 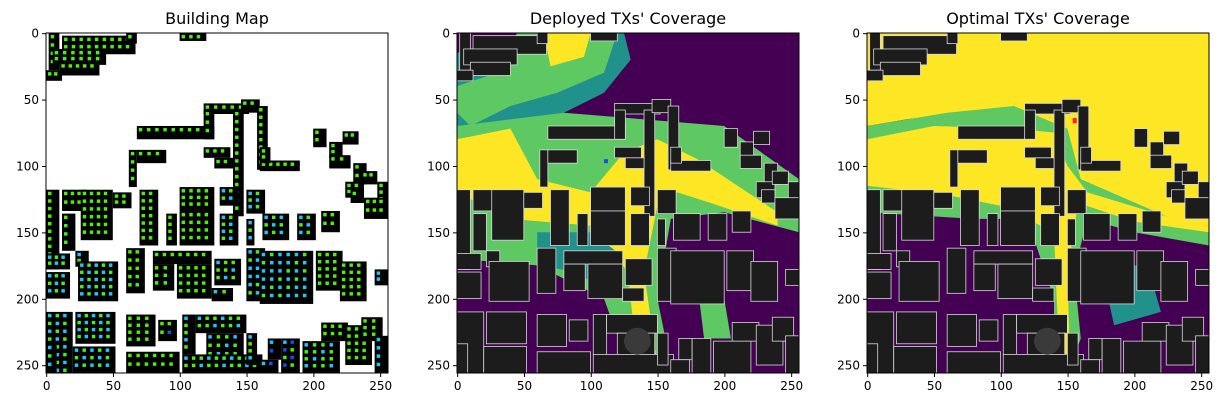 I want to click on x-tick-label: 0, so click(x=458, y=386).